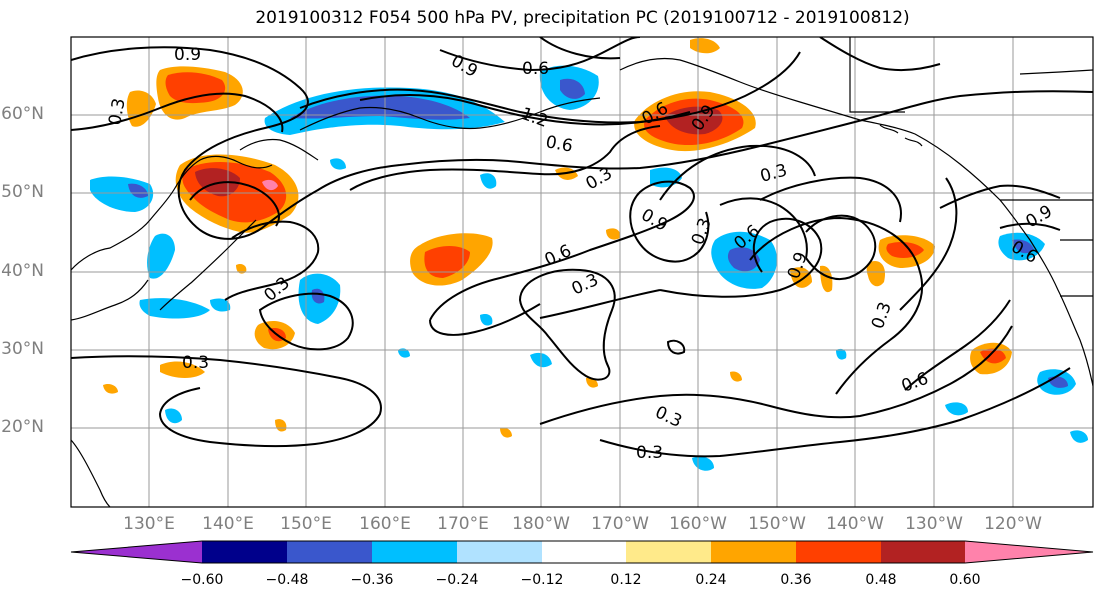 Image resolution: width=1105 pixels, height=601 pixels. I want to click on colorbar, so click(582, 552).